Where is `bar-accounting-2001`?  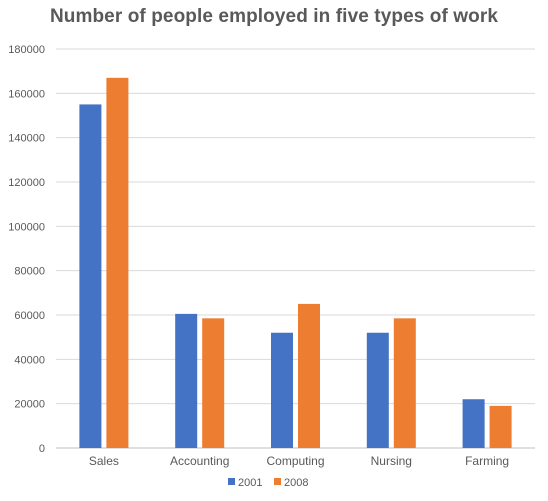
bar-accounting-2001 is located at coordinates (186, 380).